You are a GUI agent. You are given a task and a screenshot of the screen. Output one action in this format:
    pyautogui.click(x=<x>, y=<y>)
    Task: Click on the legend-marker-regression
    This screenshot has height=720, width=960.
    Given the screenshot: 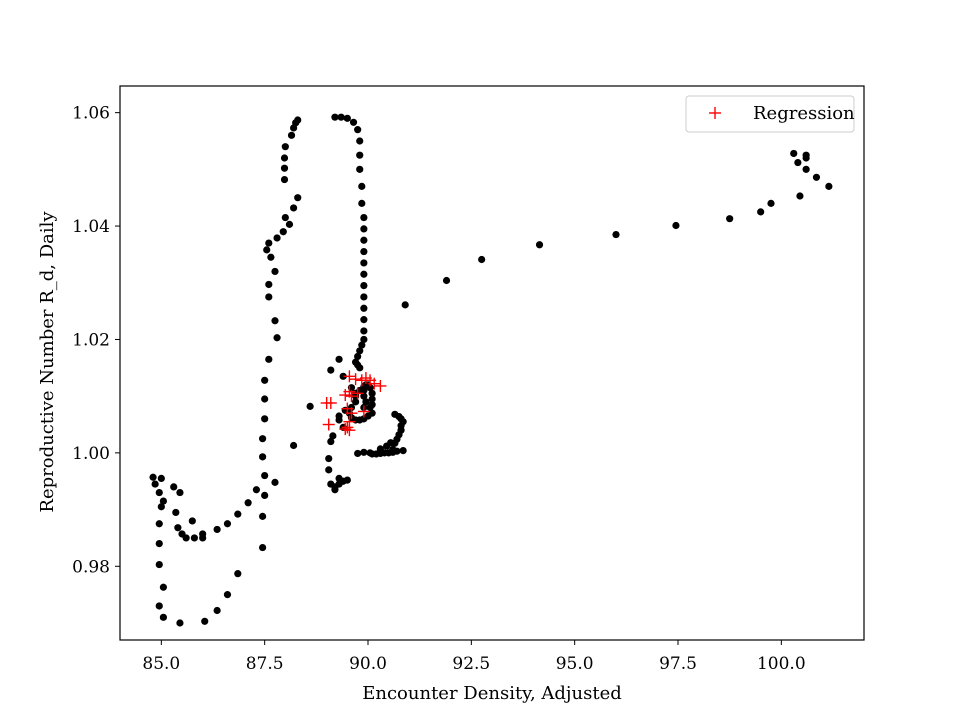 What is the action you would take?
    pyautogui.click(x=715, y=113)
    